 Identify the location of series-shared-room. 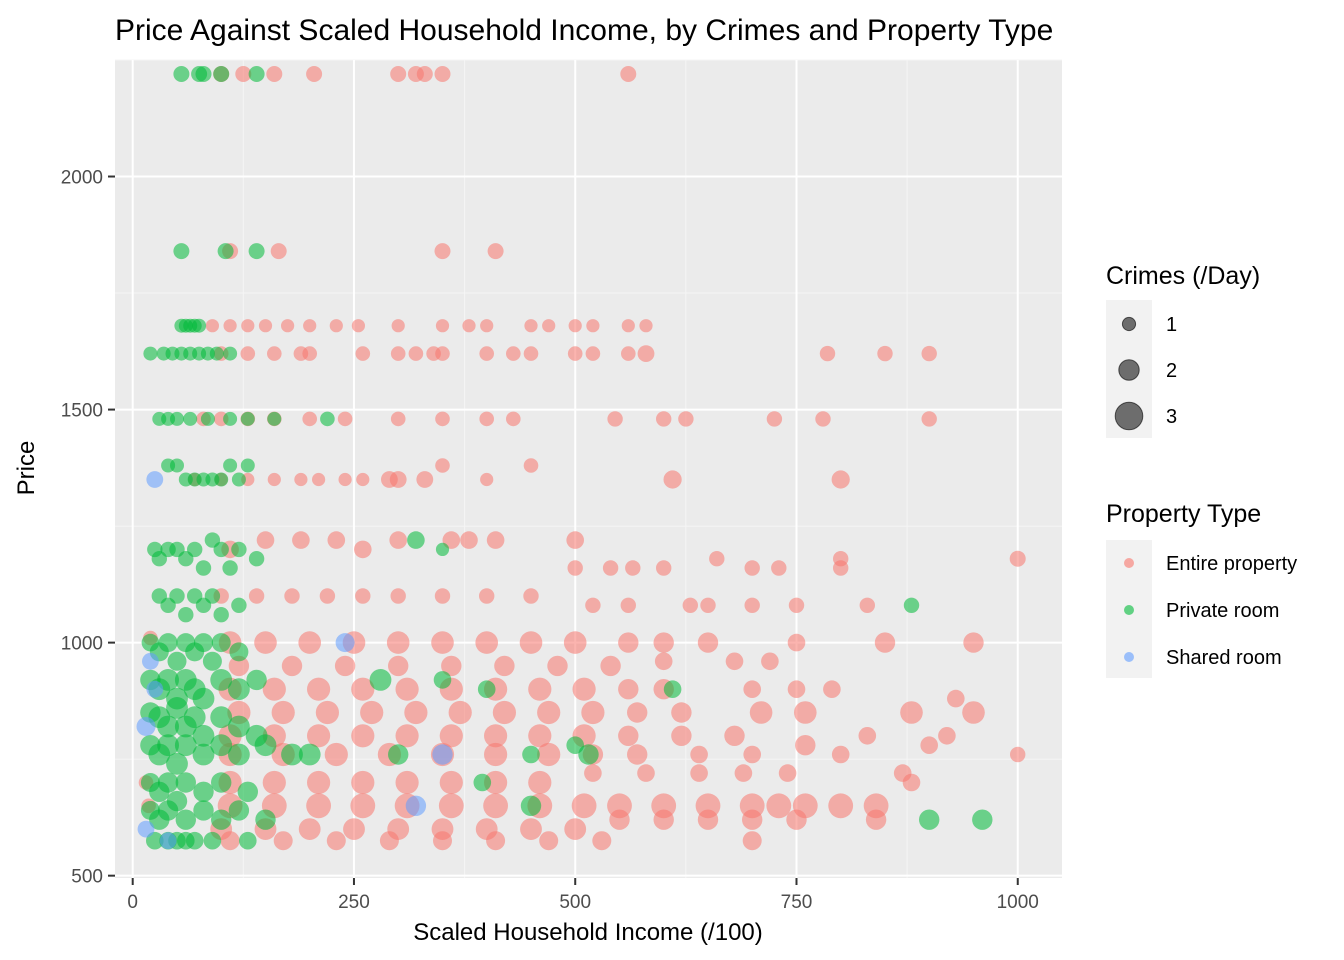
(294, 660).